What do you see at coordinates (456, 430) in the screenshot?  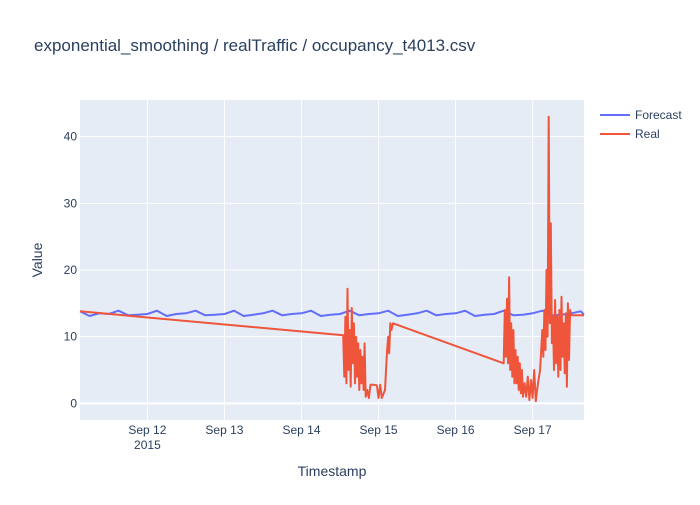 I see `x-tick-label: Sep 16` at bounding box center [456, 430].